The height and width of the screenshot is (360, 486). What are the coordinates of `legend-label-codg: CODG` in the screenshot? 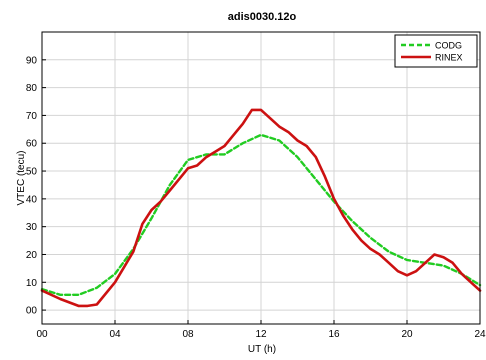 It's located at (448, 46).